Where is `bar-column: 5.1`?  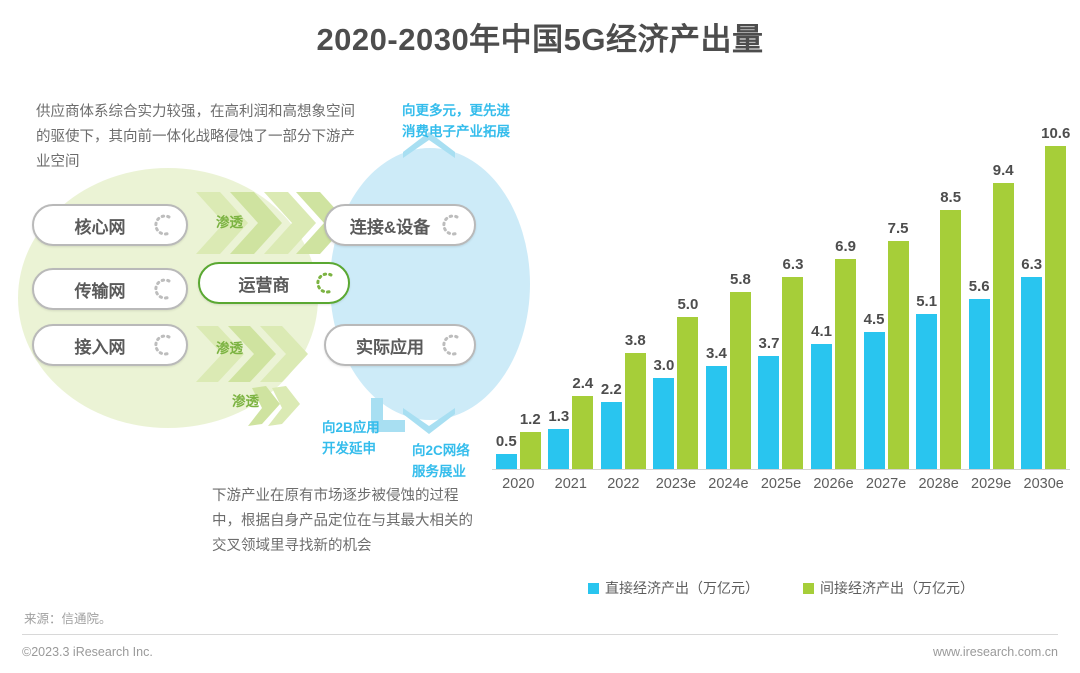 bar-column: 5.1 is located at coordinates (927, 294).